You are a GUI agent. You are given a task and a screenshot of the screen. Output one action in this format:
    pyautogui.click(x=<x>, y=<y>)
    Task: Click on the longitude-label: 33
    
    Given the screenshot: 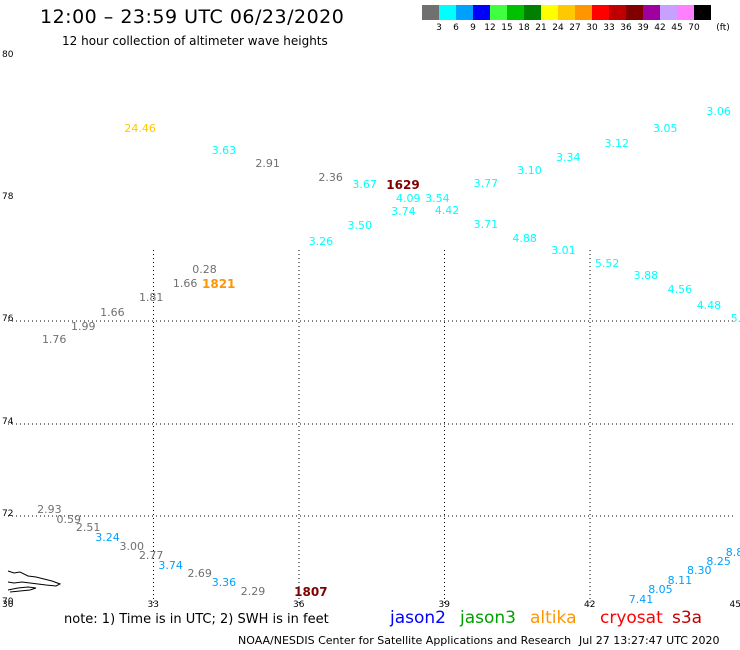 What is the action you would take?
    pyautogui.click(x=153, y=605)
    